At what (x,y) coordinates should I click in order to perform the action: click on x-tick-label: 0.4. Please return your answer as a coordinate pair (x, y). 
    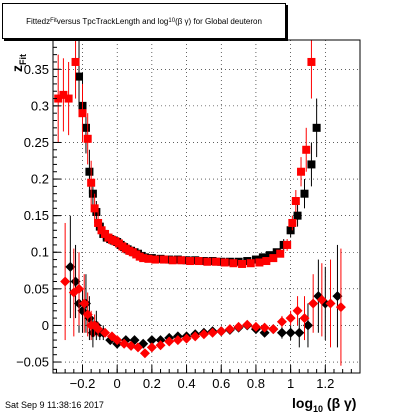
    Looking at the image, I should click on (187, 383).